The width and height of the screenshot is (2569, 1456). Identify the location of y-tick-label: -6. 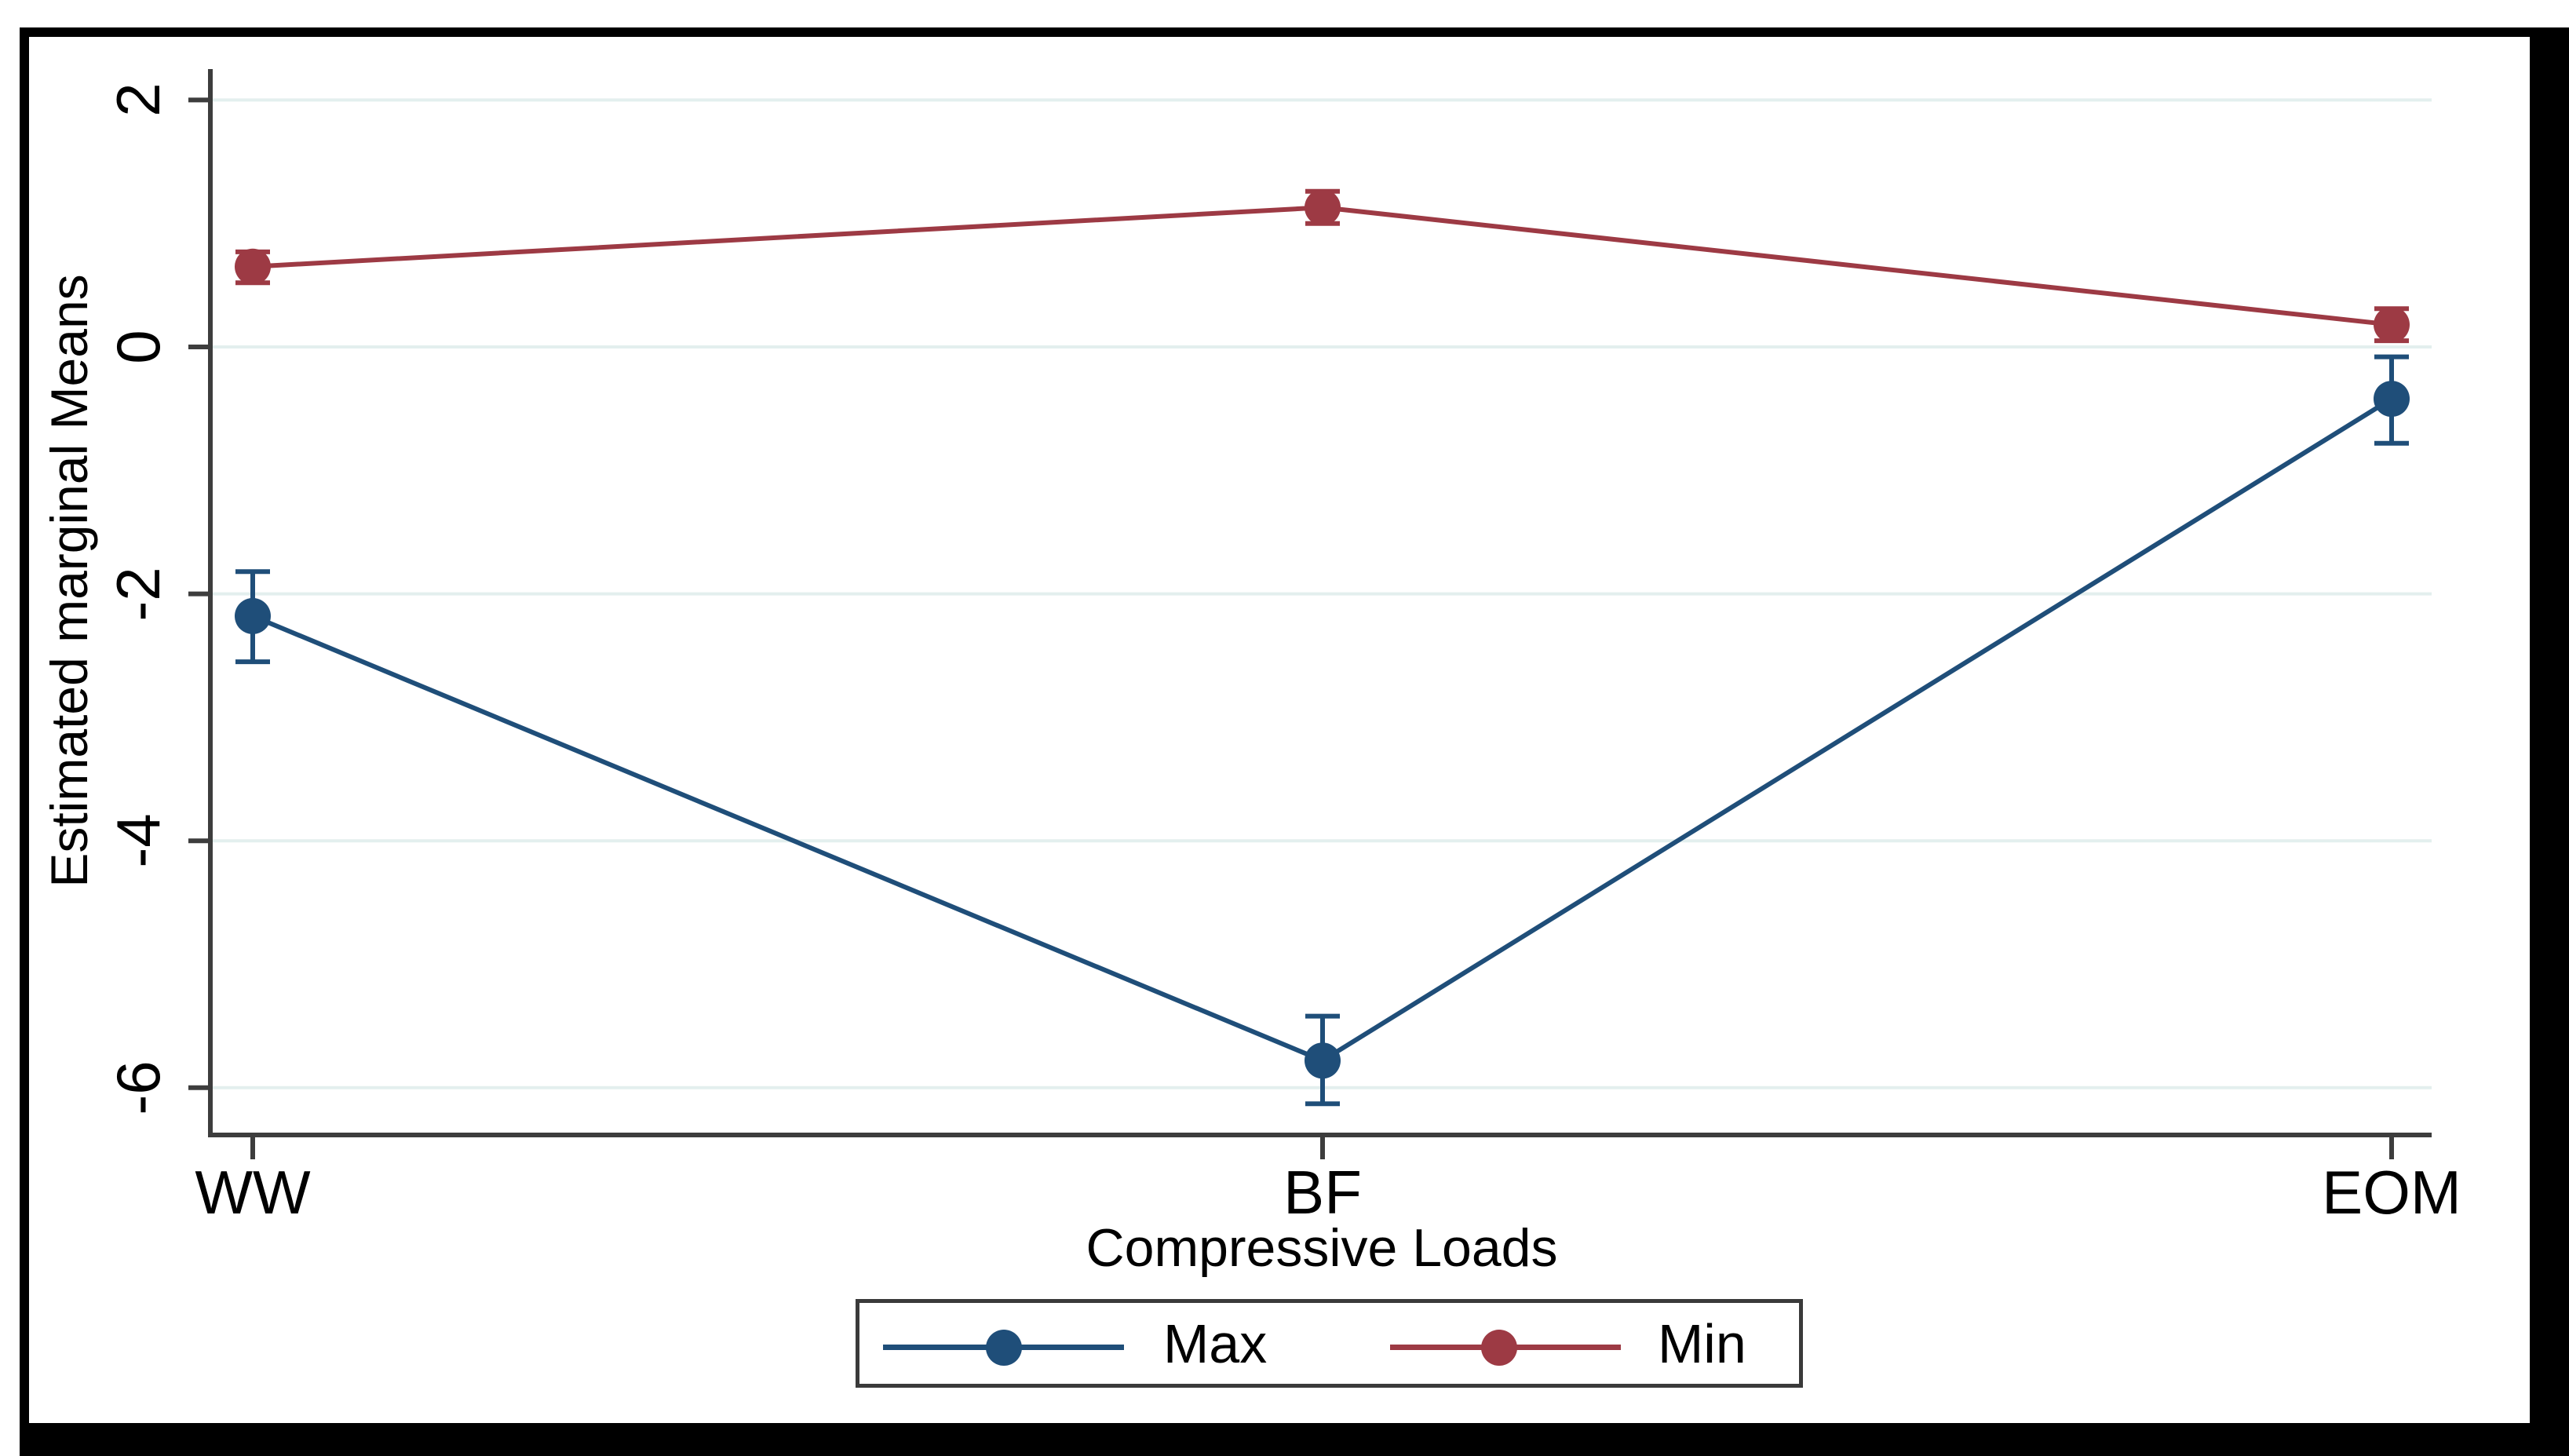
(138, 1087).